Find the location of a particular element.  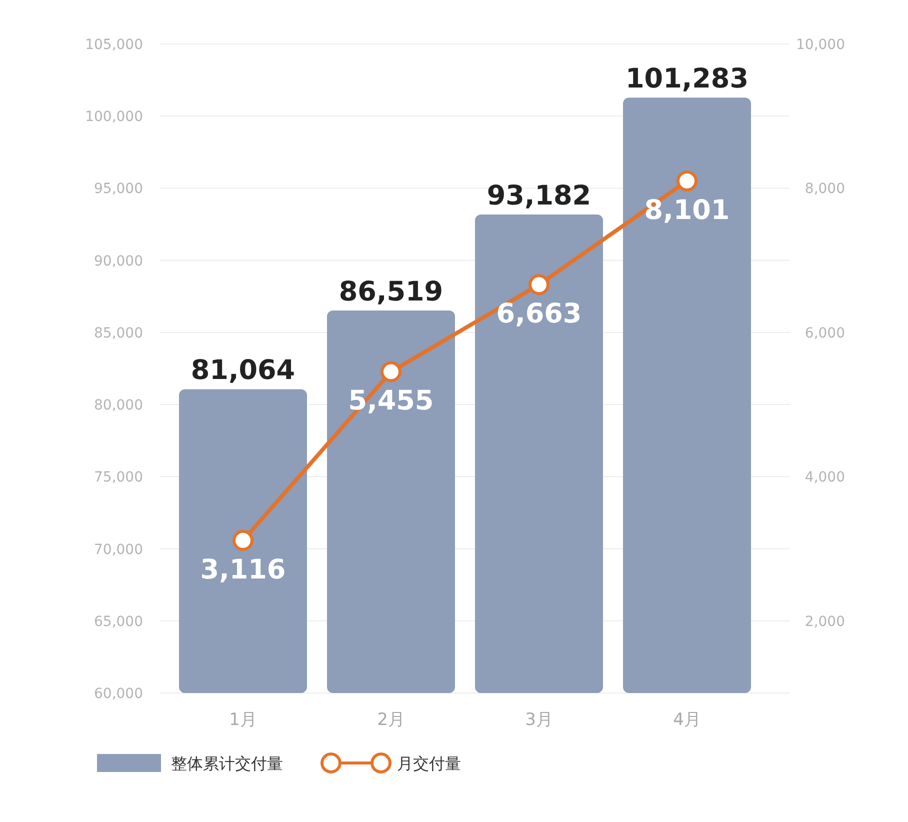

legend-整体累计交付量: 整体累计交付量 is located at coordinates (190, 763).